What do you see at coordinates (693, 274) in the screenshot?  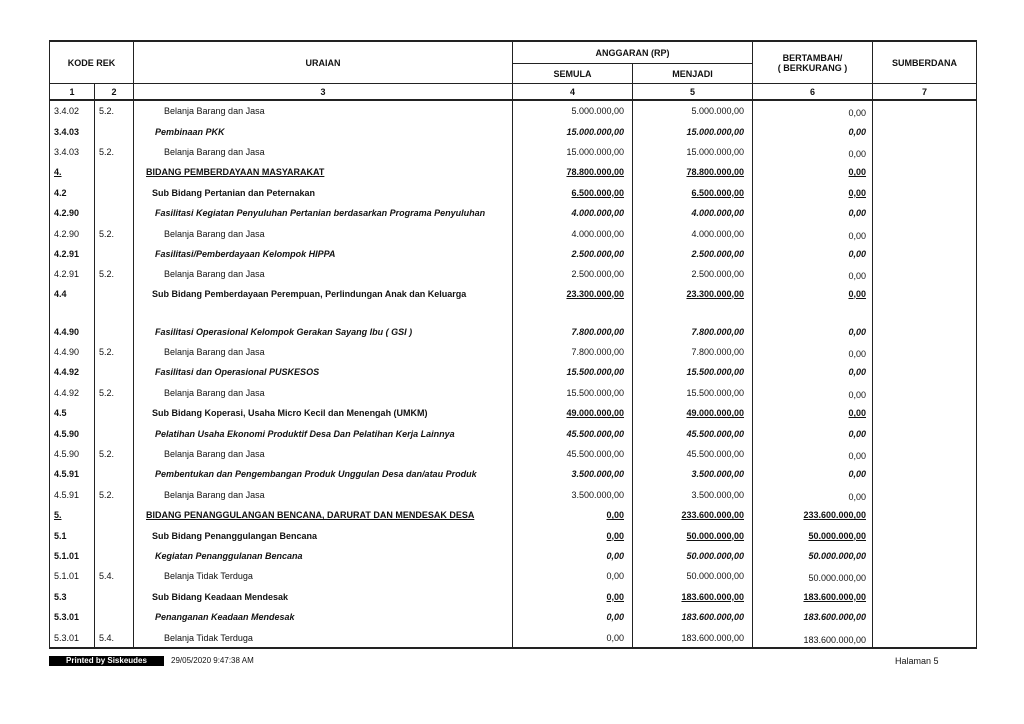 I see `menjadi-cell: 2.500.000,00` at bounding box center [693, 274].